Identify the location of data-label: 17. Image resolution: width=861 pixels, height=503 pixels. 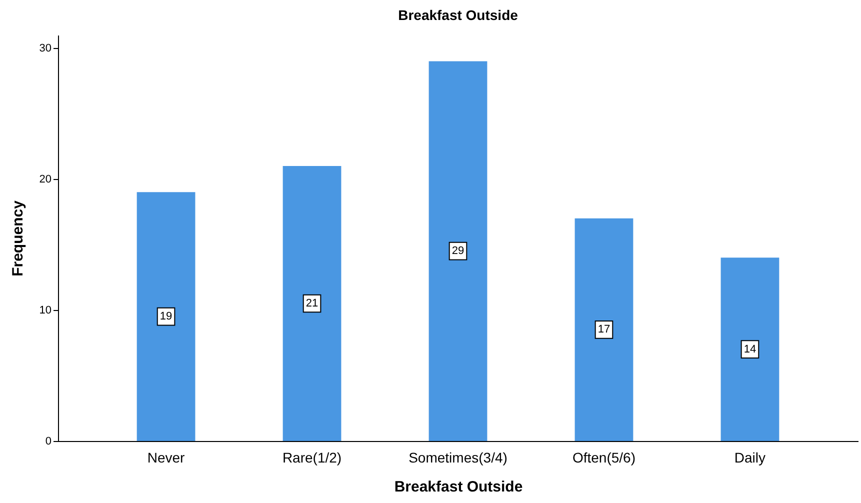
(604, 330).